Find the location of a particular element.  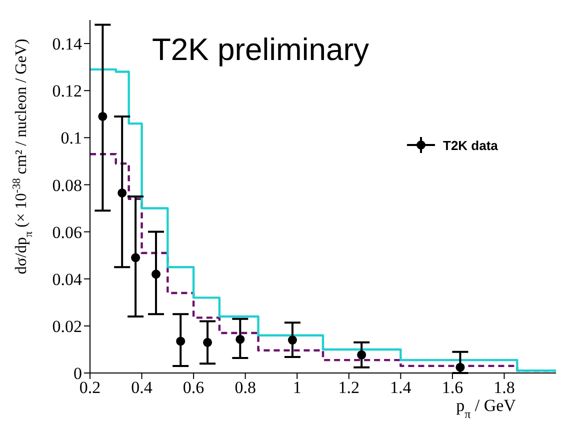

x-tick-label: 0.4 is located at coordinates (142, 388).